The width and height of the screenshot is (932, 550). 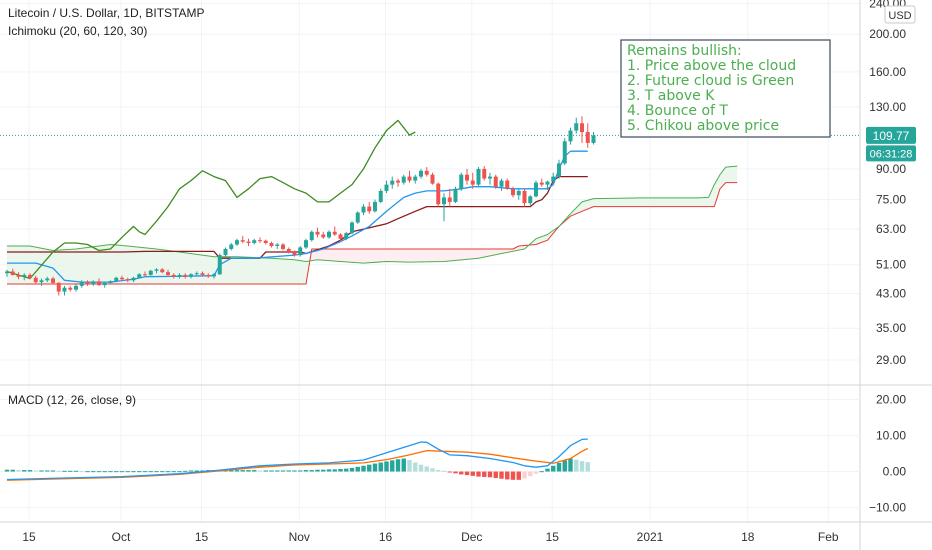 What do you see at coordinates (828, 537) in the screenshot?
I see `time-tick-label: Feb` at bounding box center [828, 537].